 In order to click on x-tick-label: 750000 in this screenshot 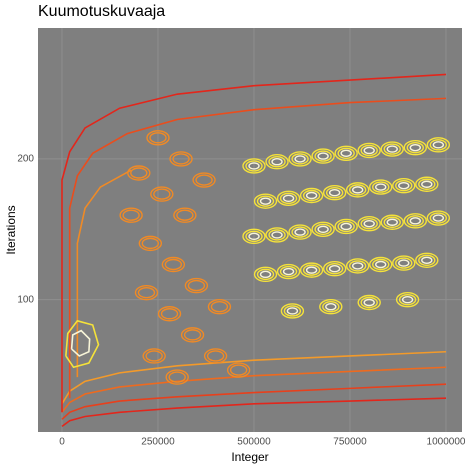, I will do `click(350, 442)`.